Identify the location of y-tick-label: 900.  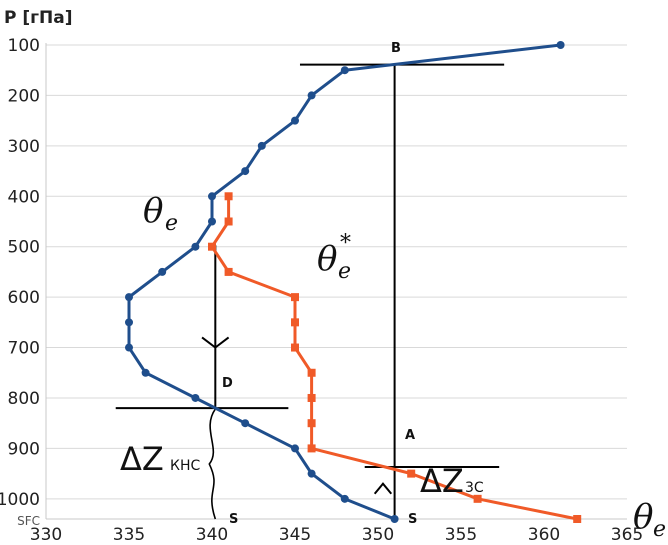
(24, 449).